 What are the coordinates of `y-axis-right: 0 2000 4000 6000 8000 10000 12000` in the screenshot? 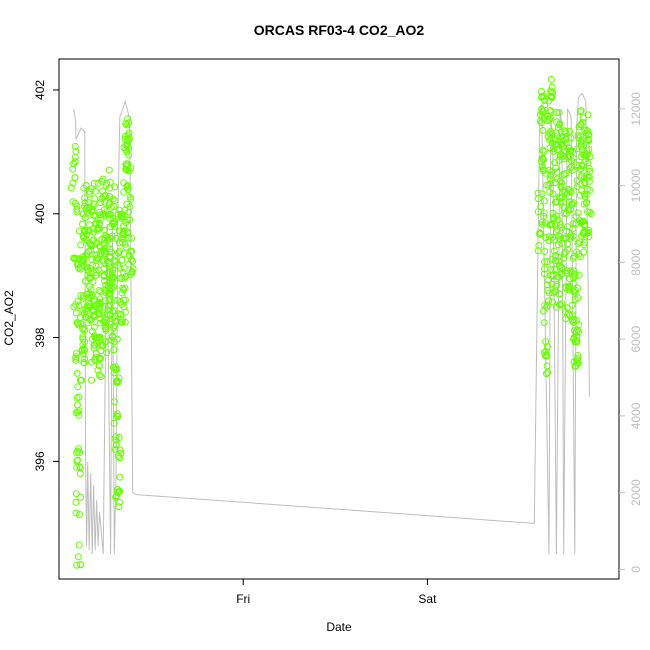 It's located at (631, 332).